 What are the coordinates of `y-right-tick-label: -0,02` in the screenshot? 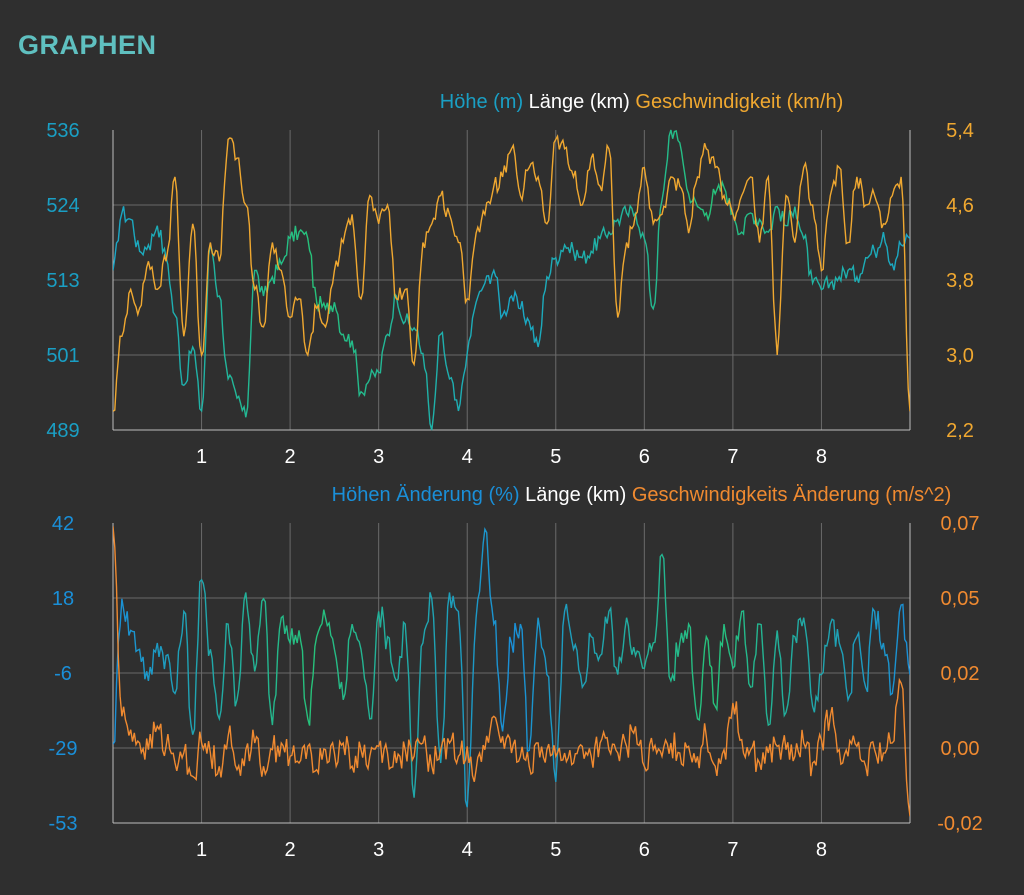 It's located at (960, 824).